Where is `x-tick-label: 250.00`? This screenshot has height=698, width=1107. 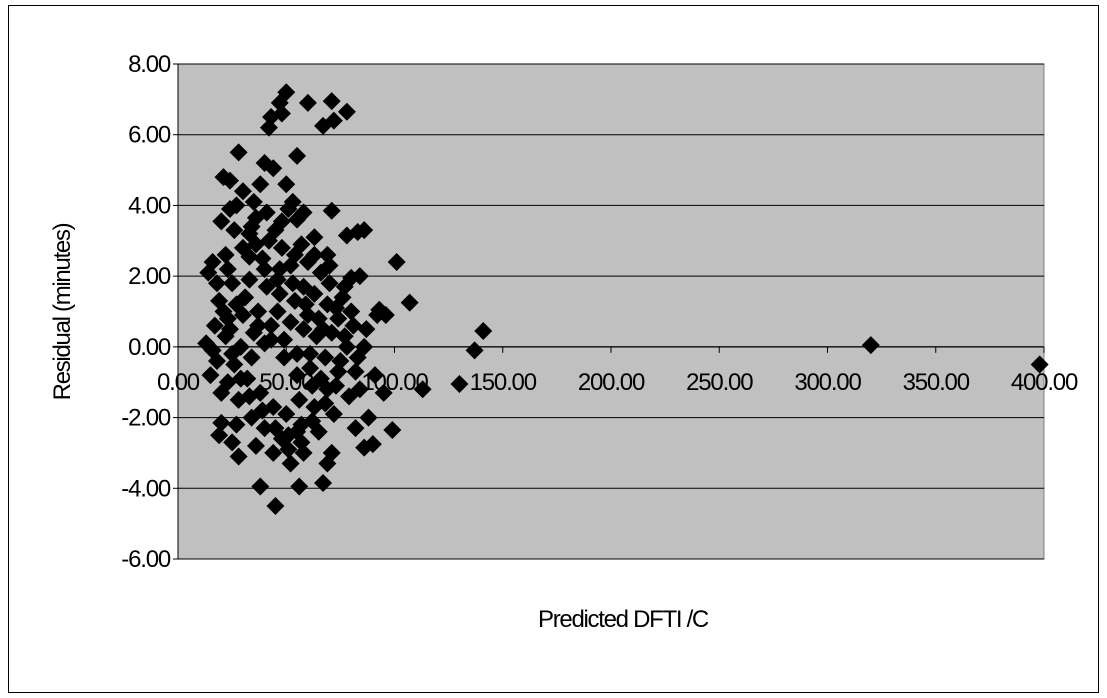 x-tick-label: 250.00 is located at coordinates (719, 382).